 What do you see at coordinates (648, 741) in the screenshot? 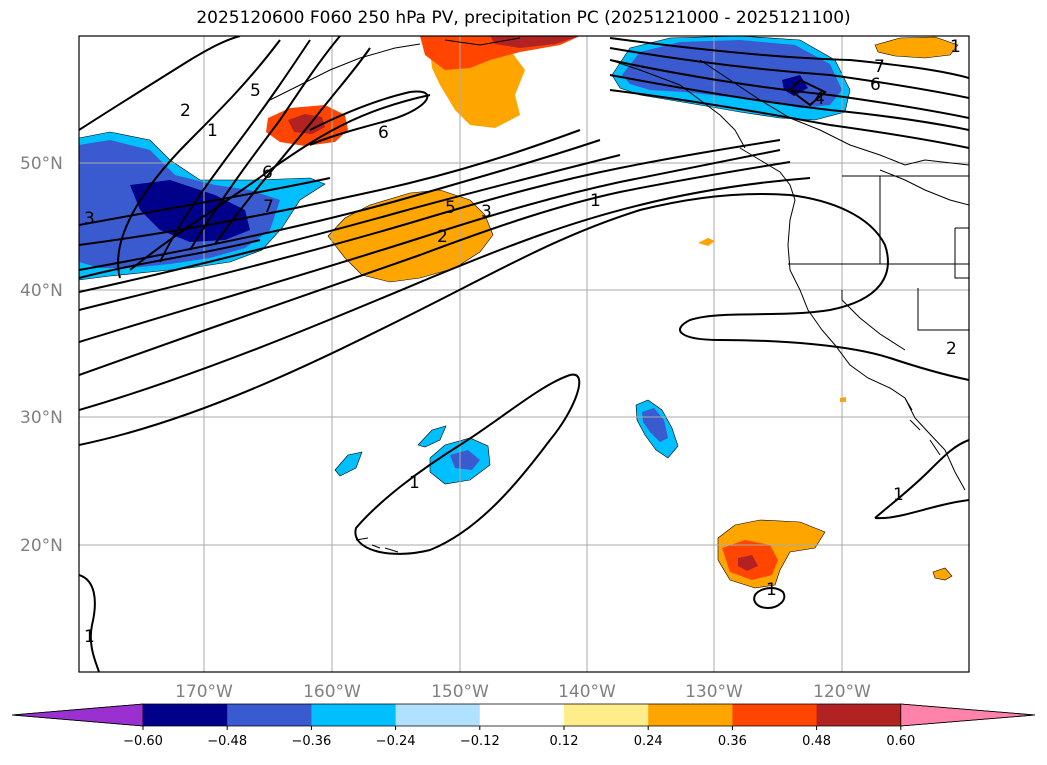
I see `colorbar-tick-label: 0.24` at bounding box center [648, 741].